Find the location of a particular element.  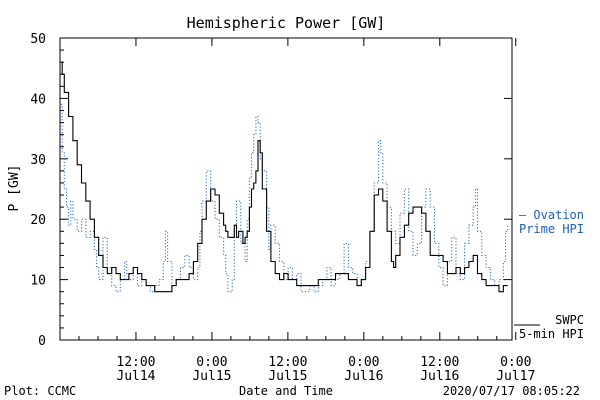

legend-ovation-line1: — Ovation is located at coordinates (551, 215).